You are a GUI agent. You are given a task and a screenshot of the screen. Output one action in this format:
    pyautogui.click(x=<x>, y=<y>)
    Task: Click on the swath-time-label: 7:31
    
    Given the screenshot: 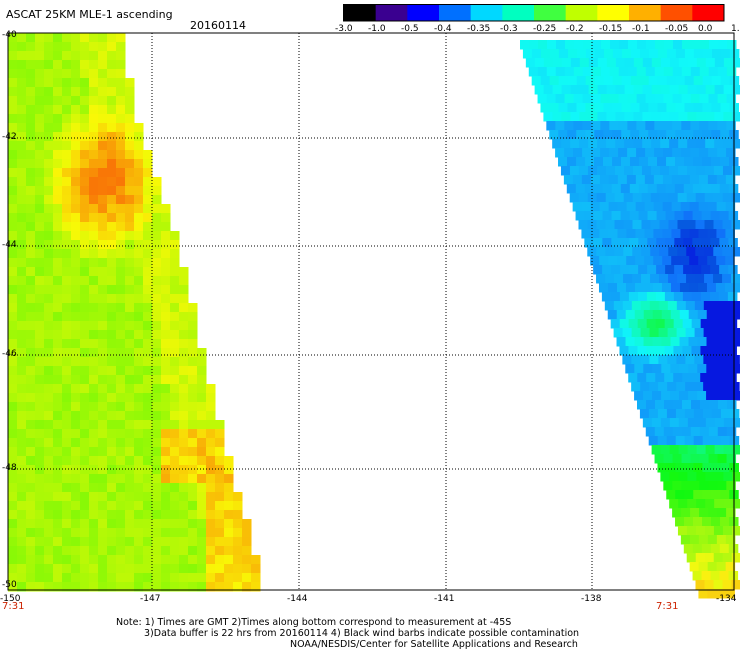 What is the action you would take?
    pyautogui.click(x=13, y=606)
    